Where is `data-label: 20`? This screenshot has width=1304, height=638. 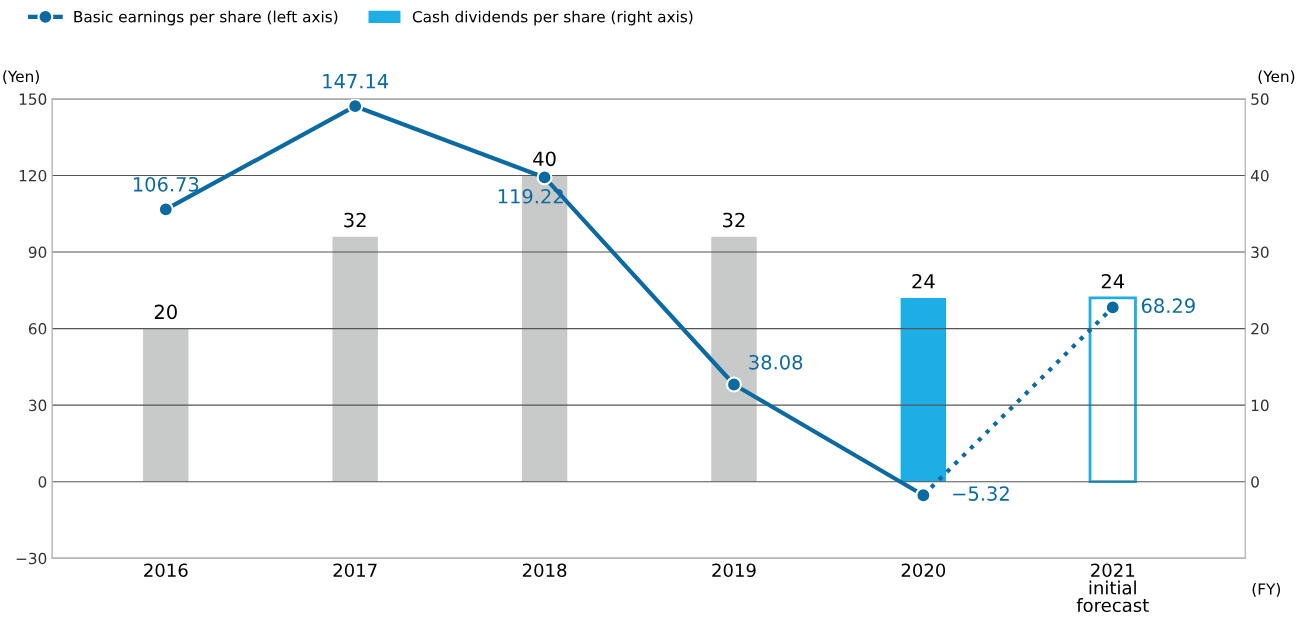
data-label: 20 is located at coordinates (165, 312).